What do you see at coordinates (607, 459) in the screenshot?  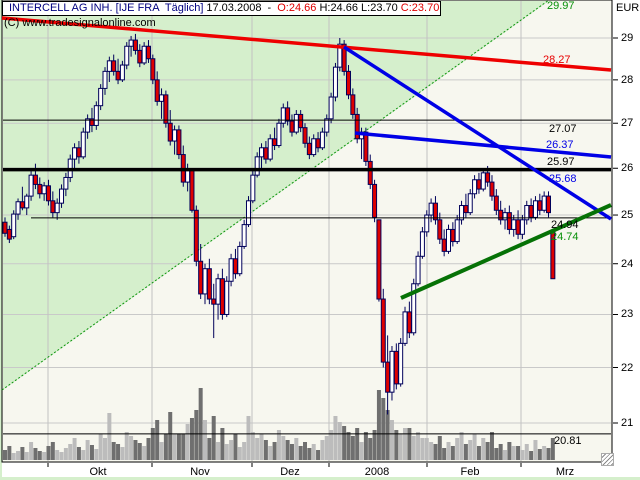 I see `resize-grip-handle` at bounding box center [607, 459].